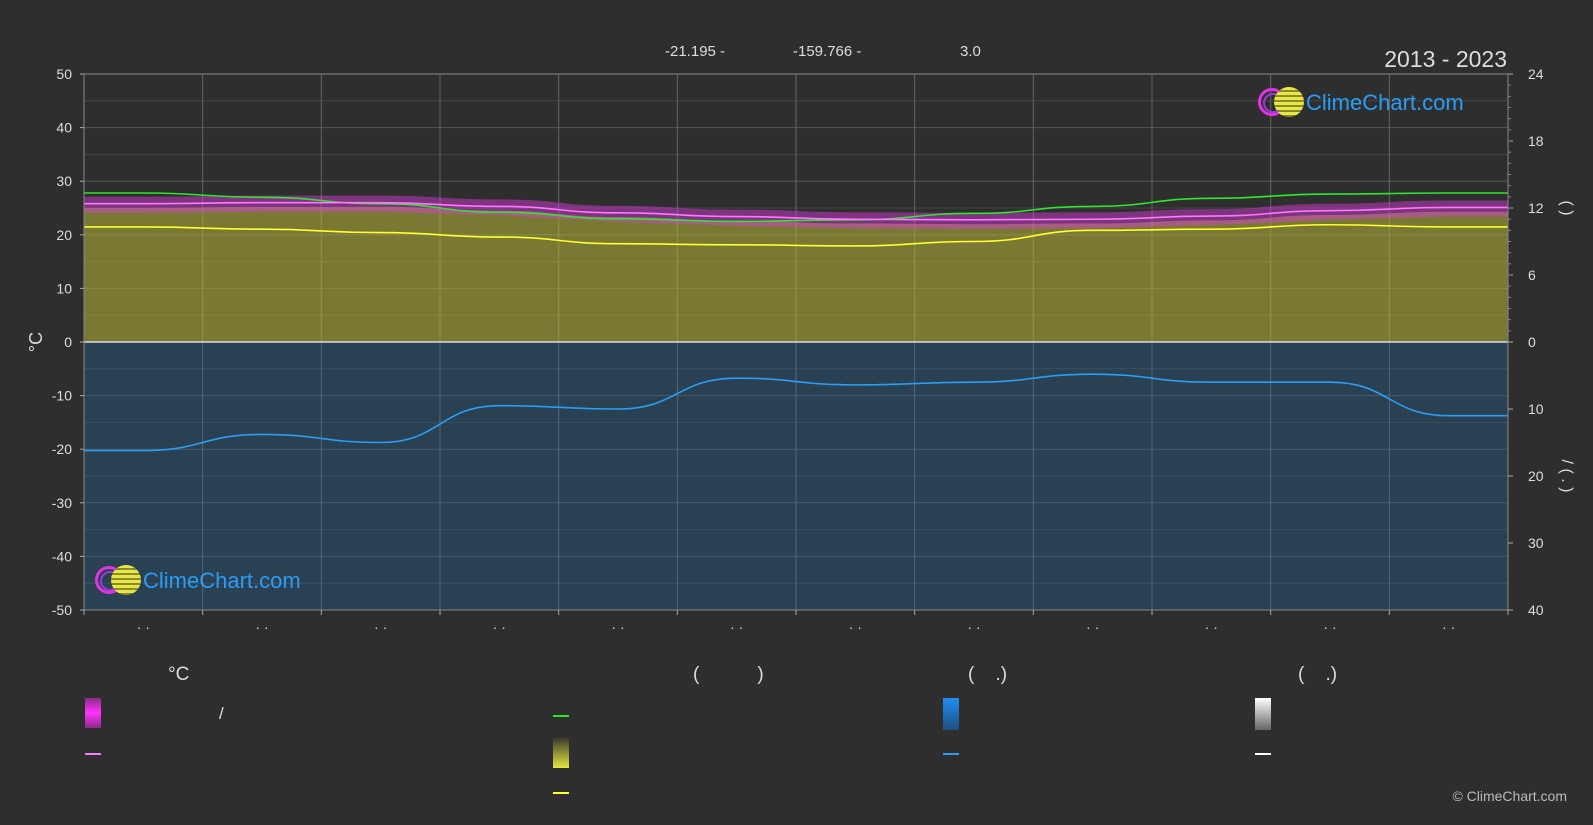 This screenshot has width=1593, height=825. What do you see at coordinates (1566, 207) in the screenshot?
I see `right-top-axis-label: ( )` at bounding box center [1566, 207].